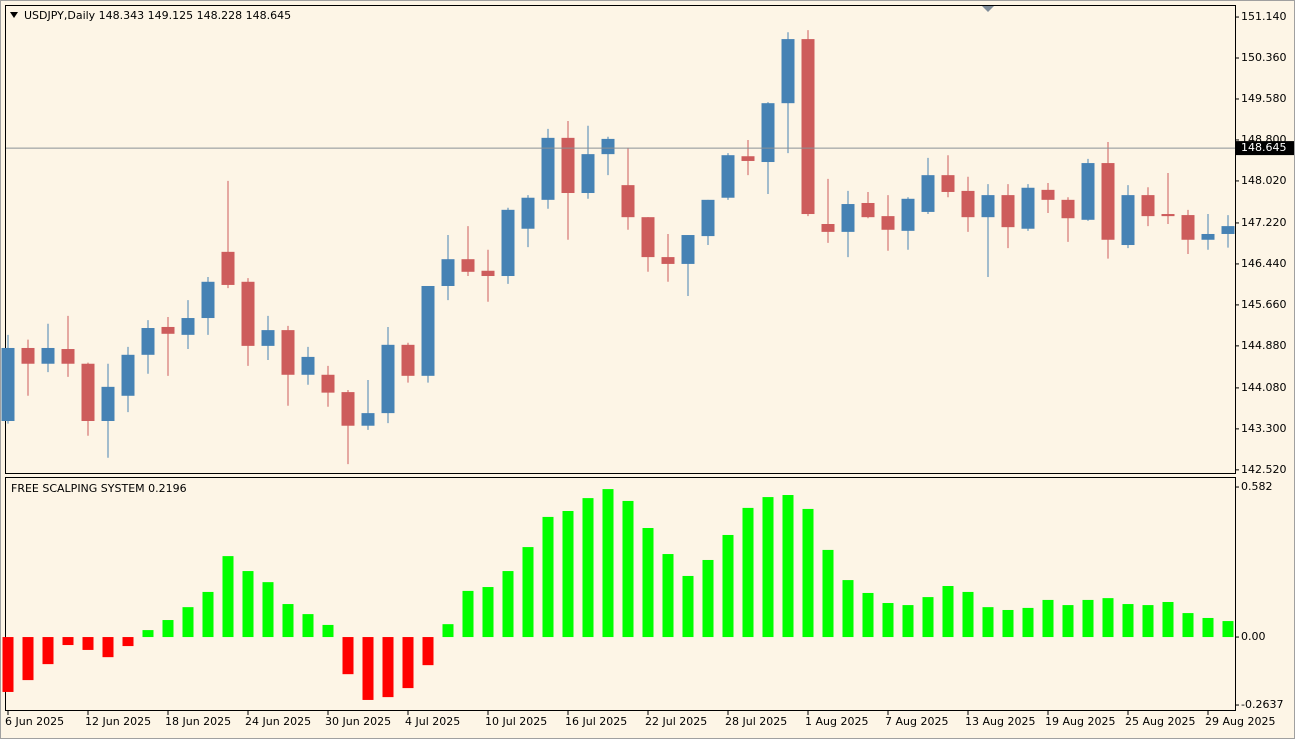 The width and height of the screenshot is (1295, 739). Describe the element at coordinates (516, 721) in the screenshot. I see `x-tick-label: 10 Jul 2025` at that location.